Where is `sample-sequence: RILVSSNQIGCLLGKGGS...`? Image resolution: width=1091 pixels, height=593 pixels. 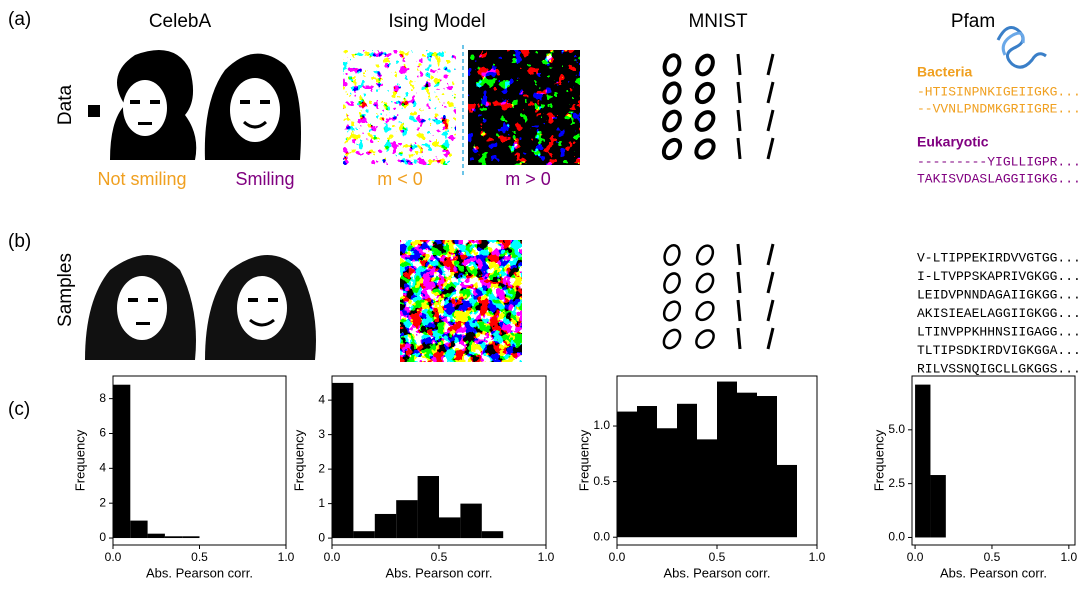
sample-sequence: RILVSSNQIGCLLGKGGS... is located at coordinates (999, 368).